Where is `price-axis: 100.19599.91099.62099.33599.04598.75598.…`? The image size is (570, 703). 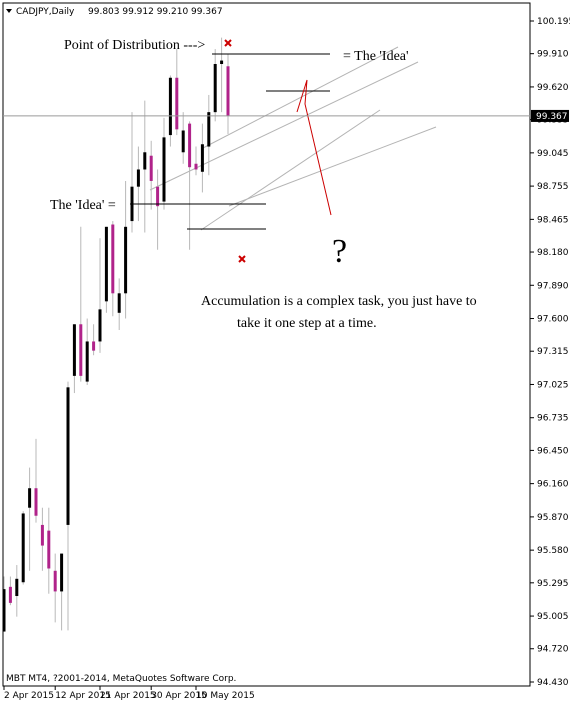
price-axis: 100.19599.91099.62099.33599.04598.75598.… is located at coordinates (550, 352).